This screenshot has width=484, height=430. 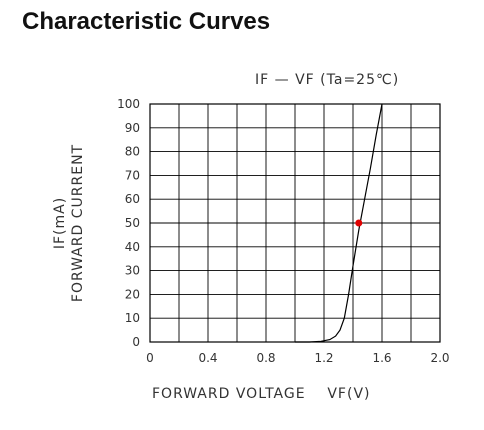 I want to click on chart-title: IF — VF (Ta=25℃), so click(x=327, y=80).